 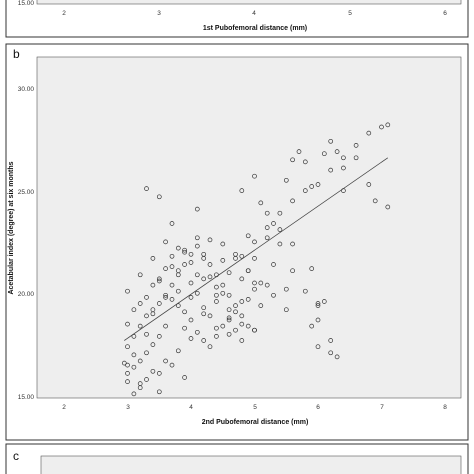 What do you see at coordinates (254, 13) in the screenshot?
I see `panel-a-x-tick-label: 4` at bounding box center [254, 13].